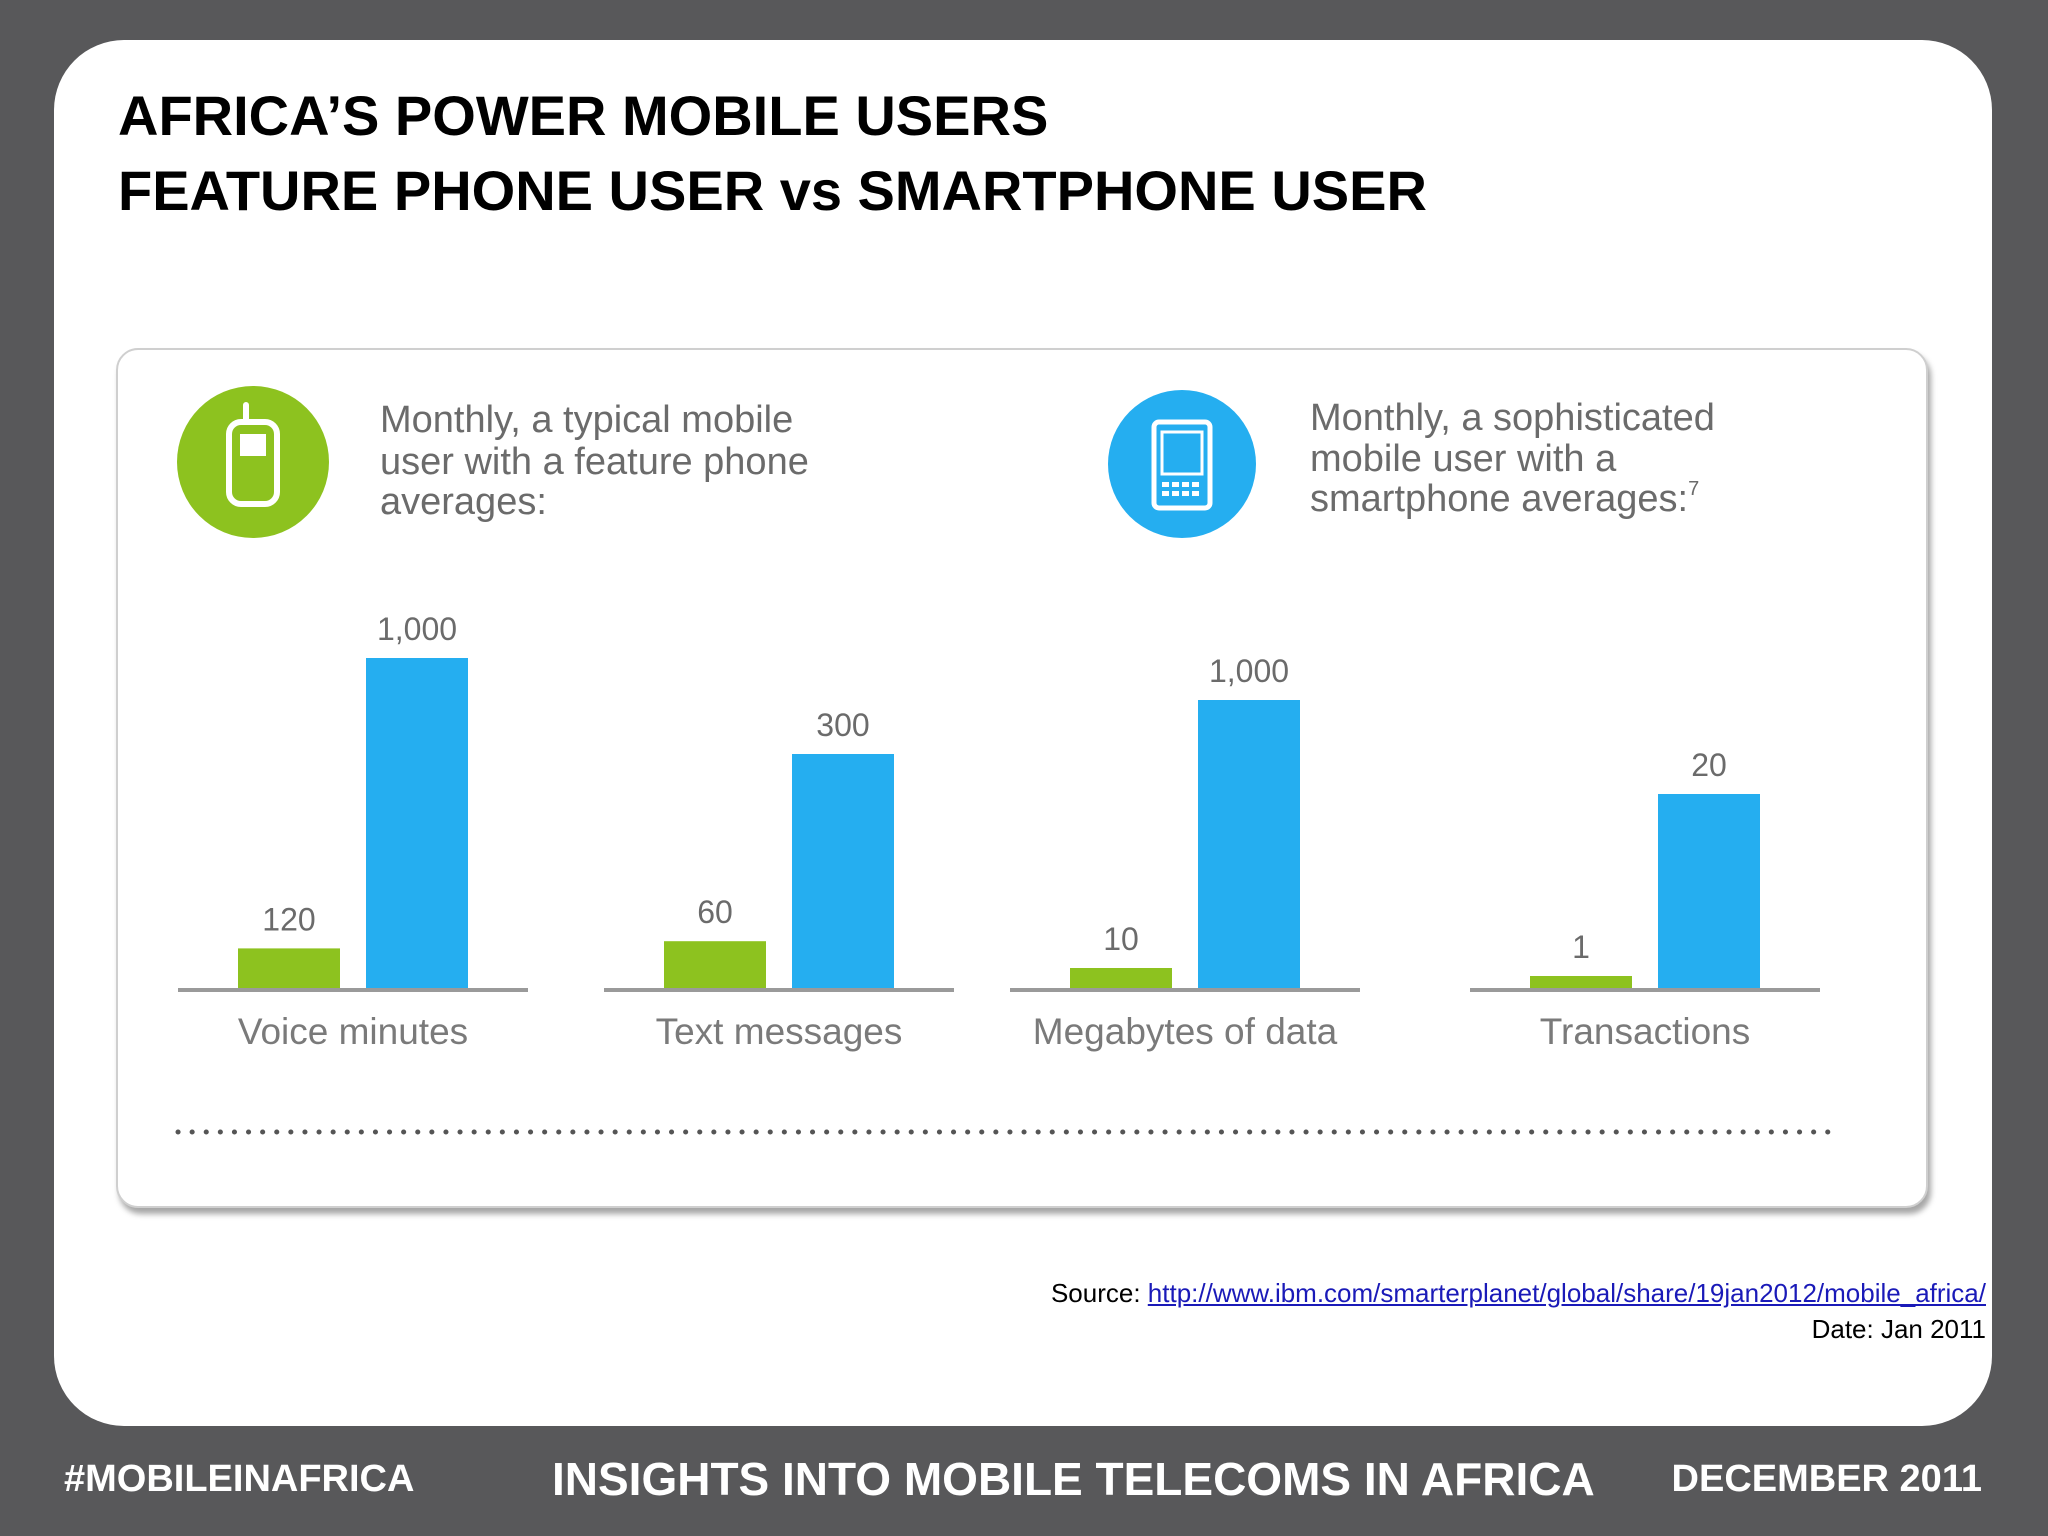 This screenshot has height=1536, width=2048. What do you see at coordinates (715, 912) in the screenshot?
I see `feature-bar-value-label: 60` at bounding box center [715, 912].